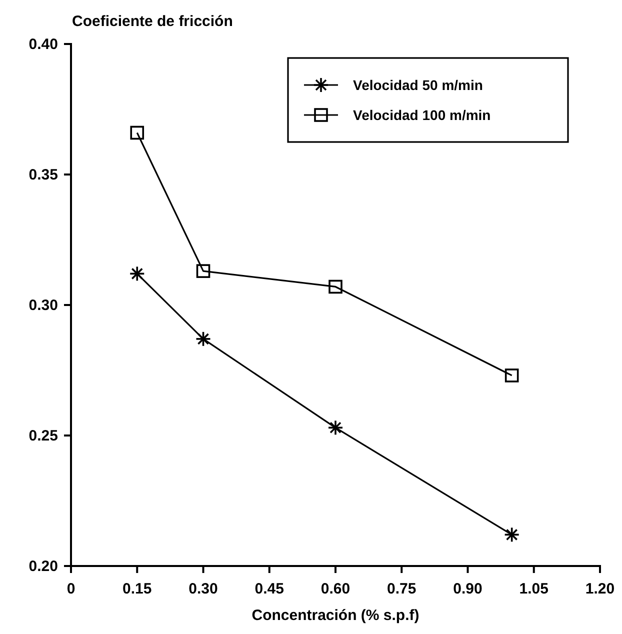  Describe the element at coordinates (418, 85) in the screenshot. I see `legend-label: Velocidad 50 m/min` at that location.